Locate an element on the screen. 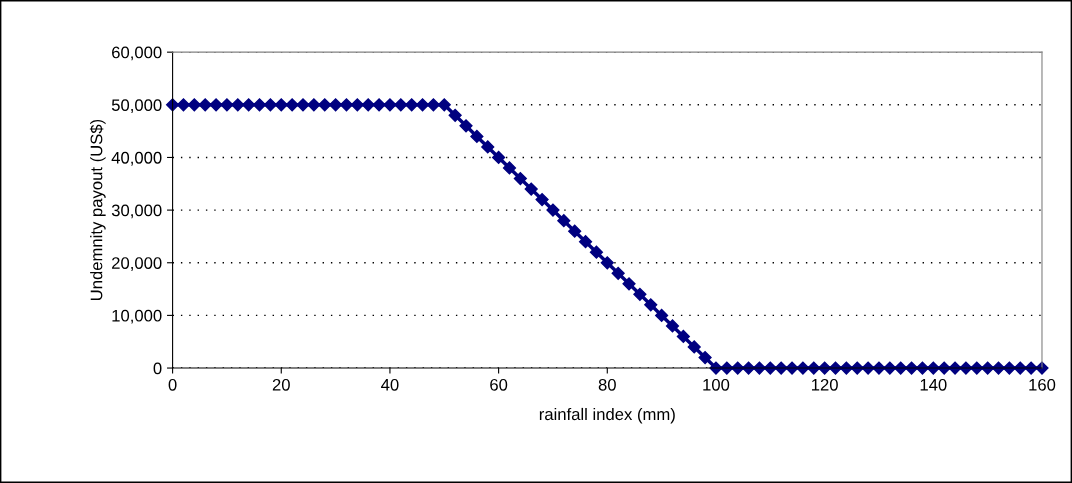 This screenshot has width=1072, height=483. y-tick-label: 30,000 is located at coordinates (136, 211).